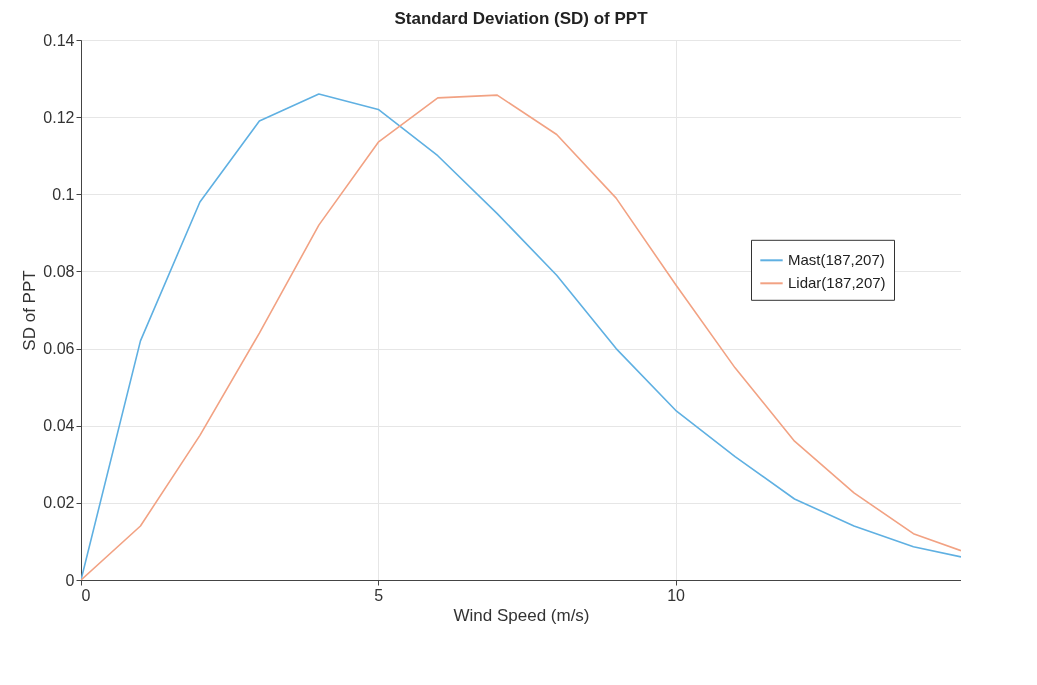 The height and width of the screenshot is (685, 1037). What do you see at coordinates (837, 283) in the screenshot?
I see `legend-label: Lidar(187,207)` at bounding box center [837, 283].